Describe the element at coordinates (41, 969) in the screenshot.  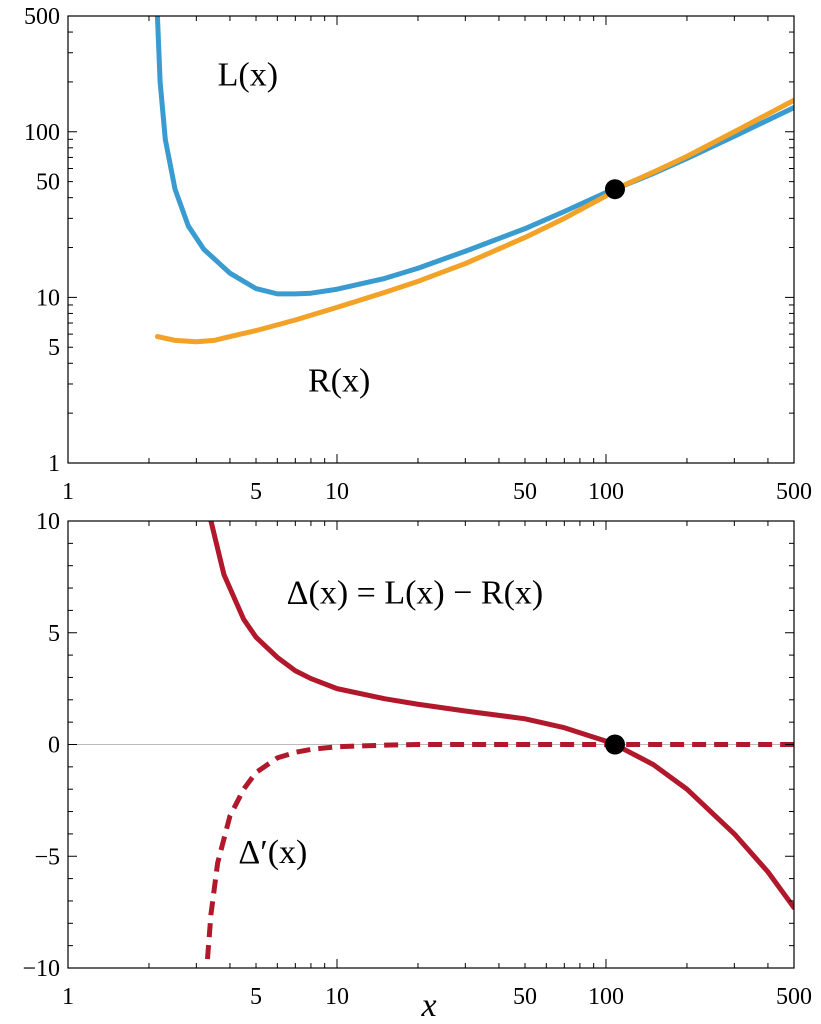
I see `y-tick-label: −10` at that location.